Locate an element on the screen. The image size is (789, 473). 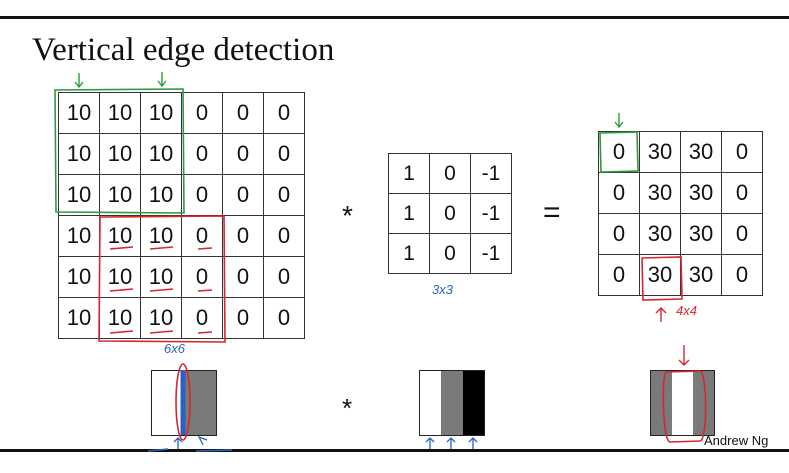
output-matrix: 0 30 30 0 0 30 30 0 0 30 30 0 0 30 30 0 is located at coordinates (680, 213).